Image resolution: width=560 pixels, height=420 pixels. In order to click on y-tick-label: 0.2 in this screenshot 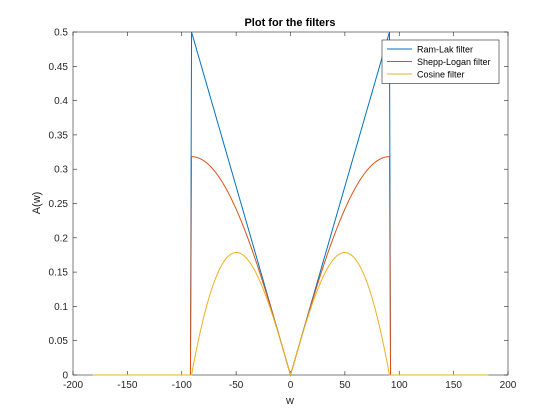, I will do `click(61, 238)`.